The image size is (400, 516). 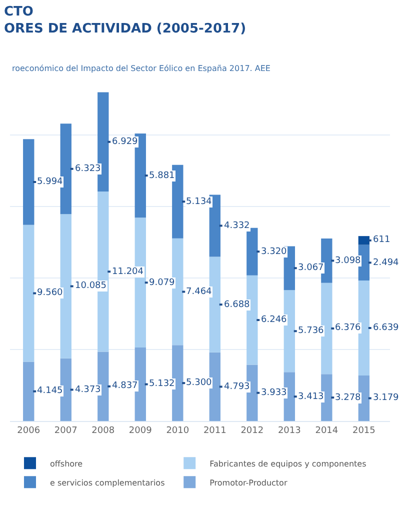 I want to click on data-label: 4.373, so click(x=88, y=390).